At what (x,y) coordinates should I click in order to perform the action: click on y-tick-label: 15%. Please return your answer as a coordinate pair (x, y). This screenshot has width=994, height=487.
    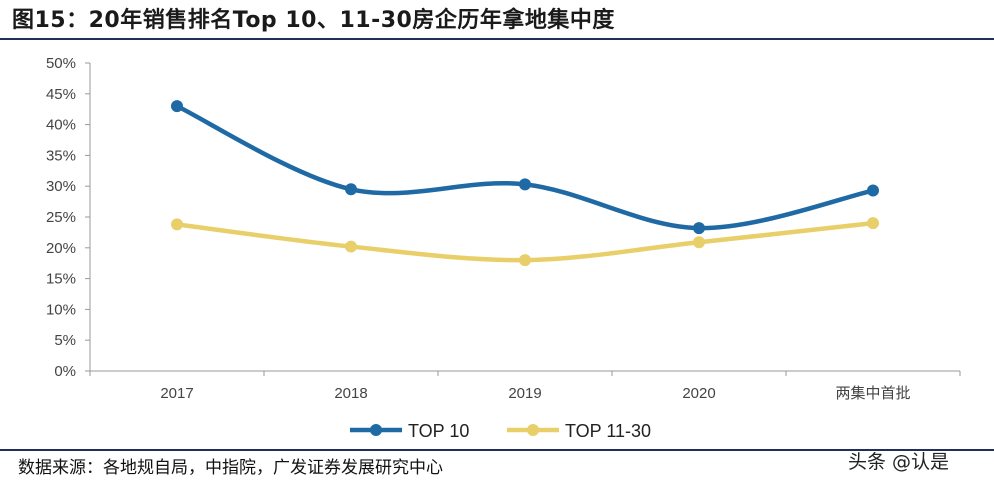
    Looking at the image, I should click on (61, 279).